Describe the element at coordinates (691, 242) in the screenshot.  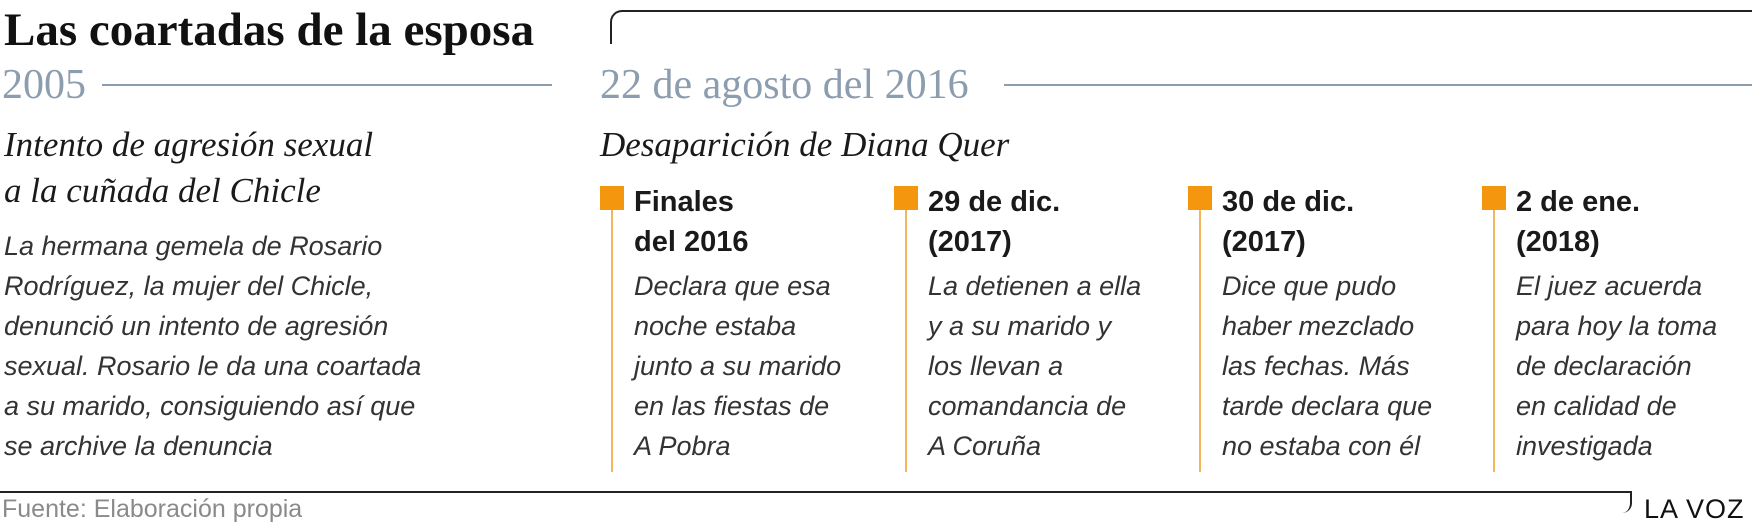
I see `date-line: del 2016` at that location.